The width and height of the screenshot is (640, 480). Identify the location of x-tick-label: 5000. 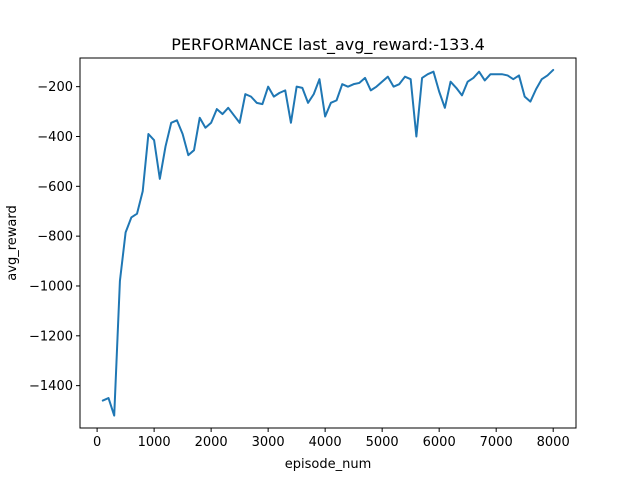
(382, 442).